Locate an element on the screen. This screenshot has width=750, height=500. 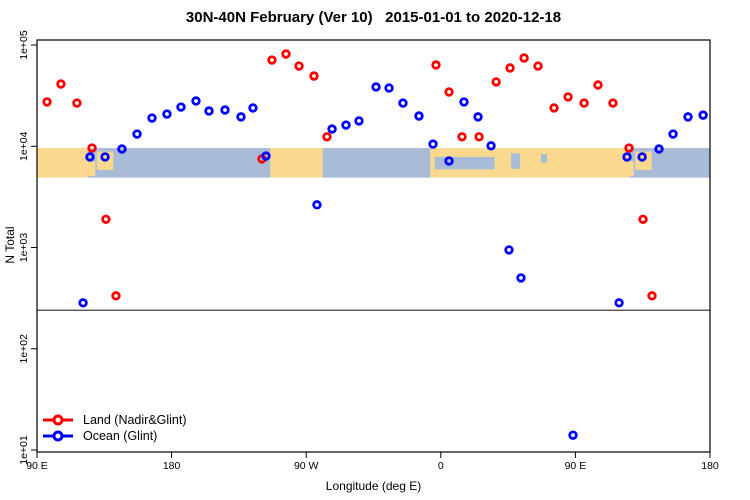
legend-item-ocean: Ocean (Glint) is located at coordinates (114, 436).